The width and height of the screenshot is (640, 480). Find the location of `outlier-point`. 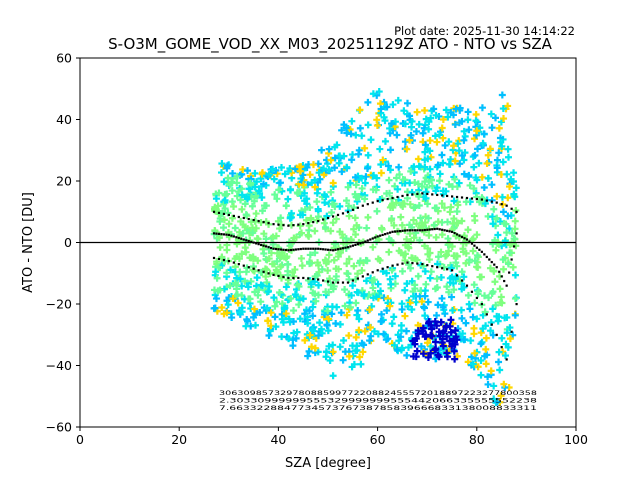

outlier-point is located at coordinates (429, 322).